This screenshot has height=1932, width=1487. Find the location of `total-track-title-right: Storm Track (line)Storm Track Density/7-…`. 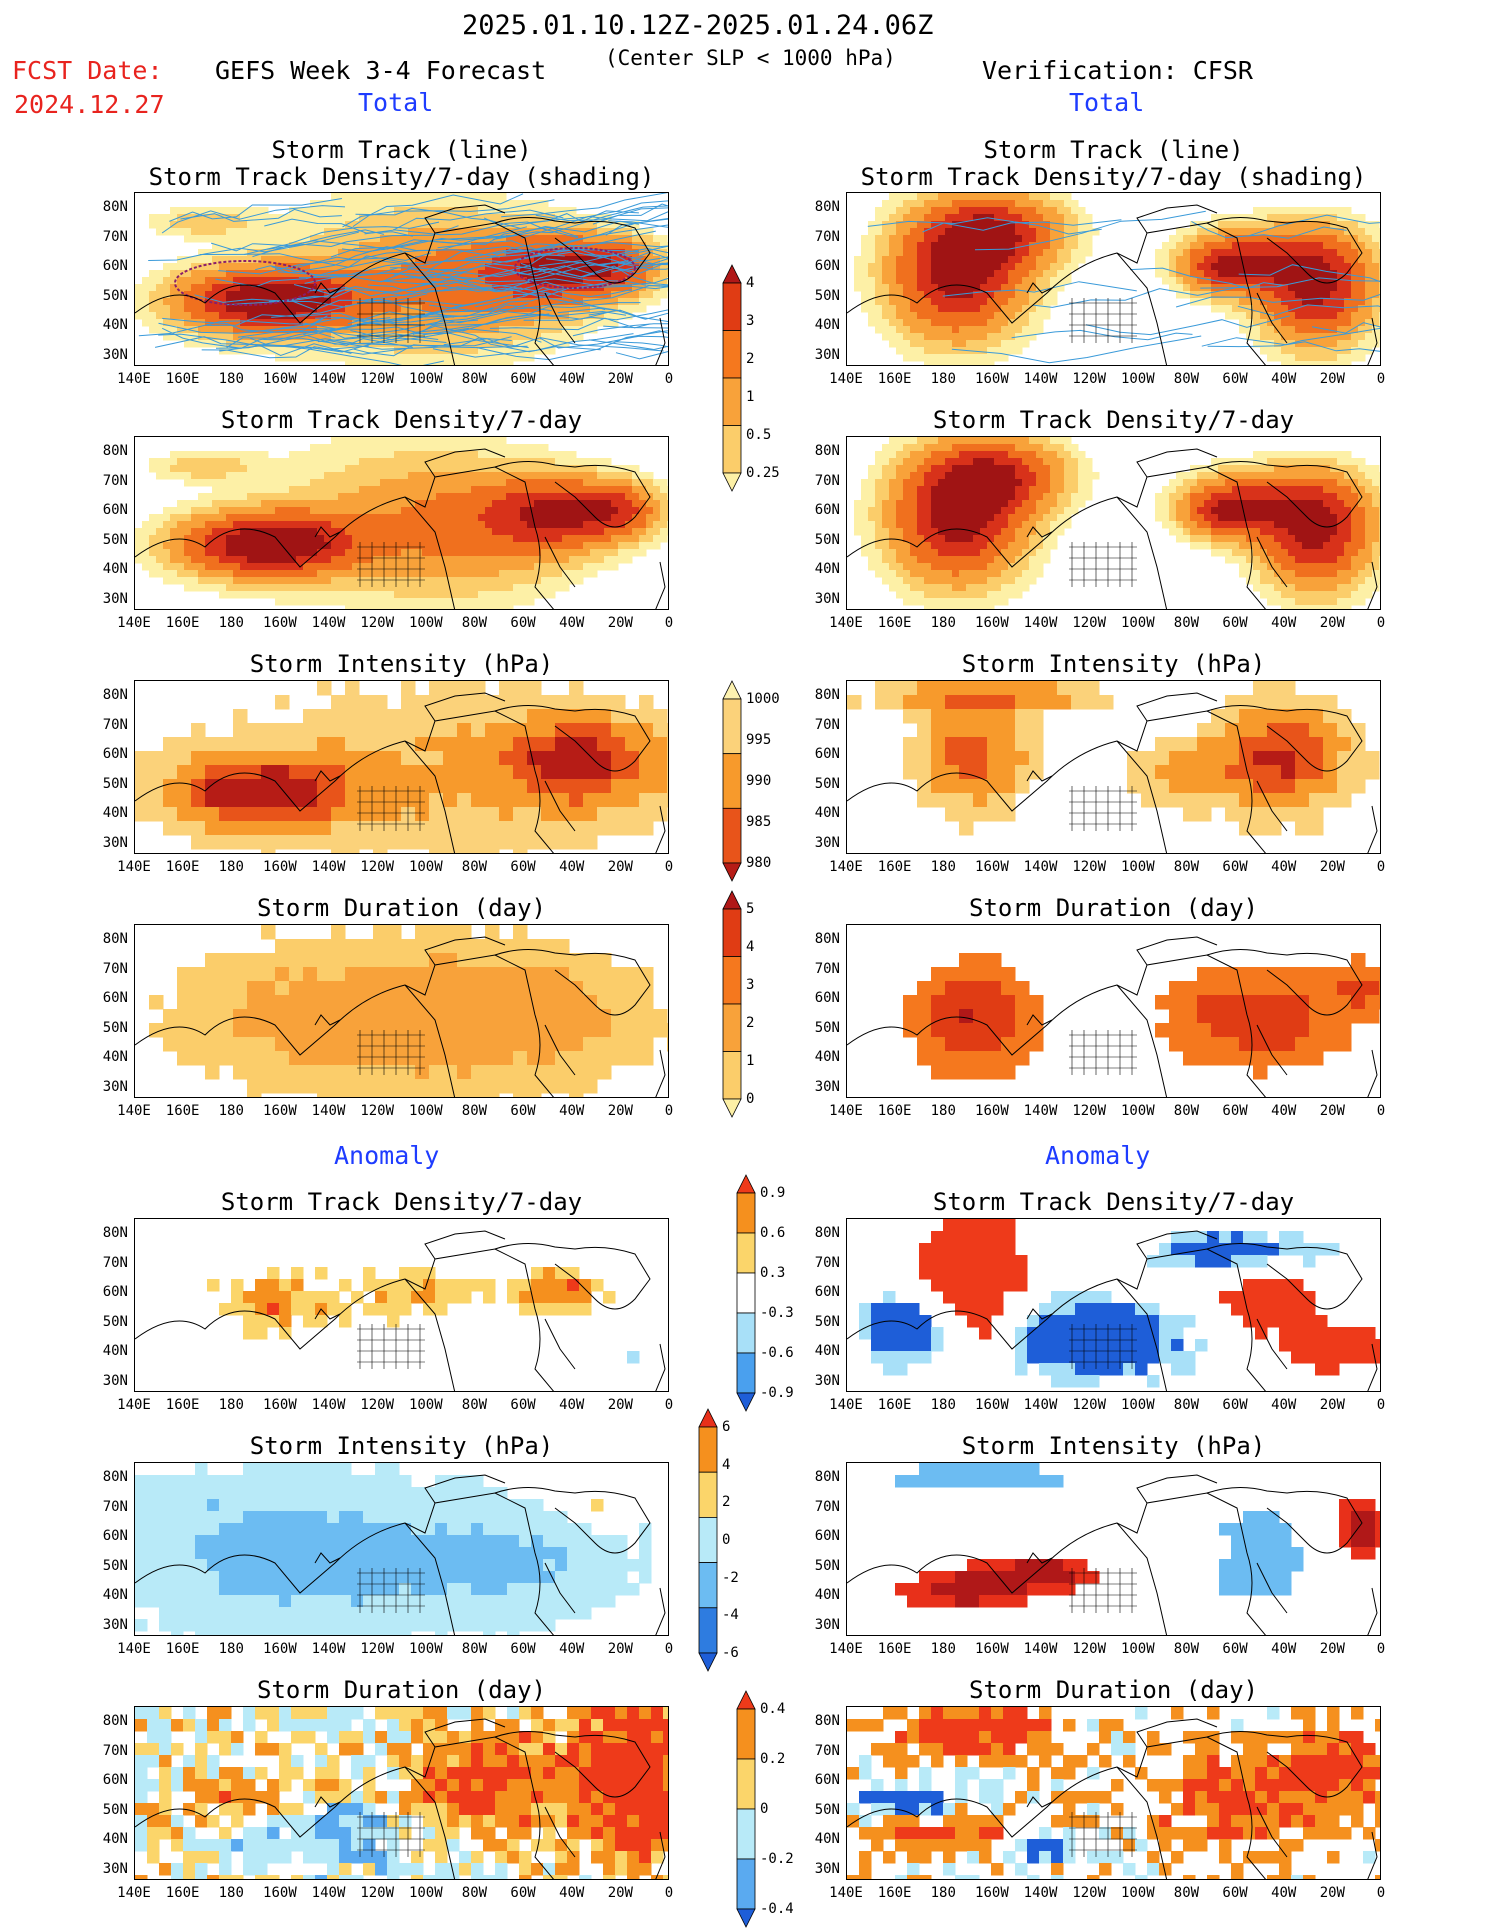

total-track-title-right: Storm Track (line)Storm Track Density/7-… is located at coordinates (1114, 164).